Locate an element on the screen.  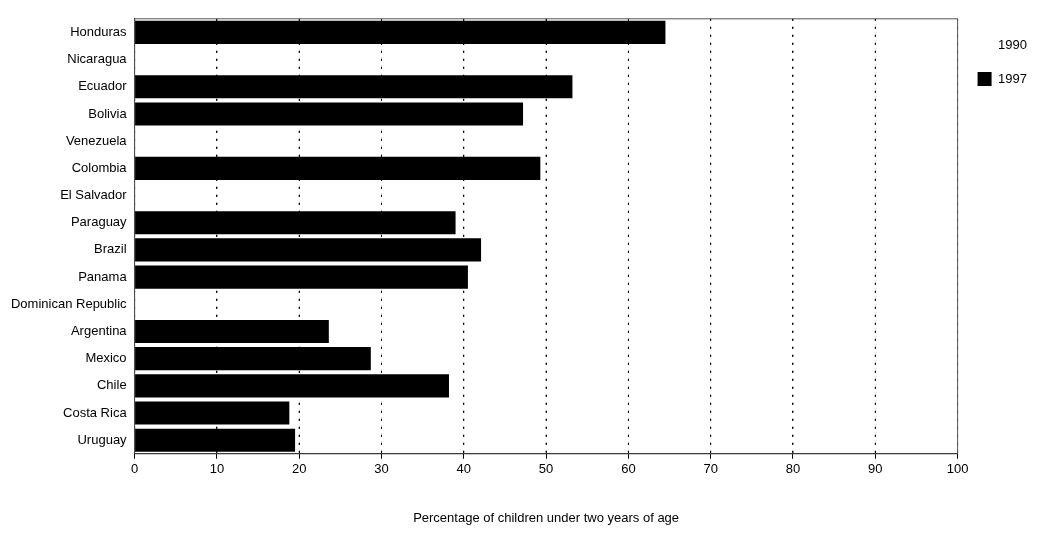
y-tick-label: Bolivia is located at coordinates (108, 113).